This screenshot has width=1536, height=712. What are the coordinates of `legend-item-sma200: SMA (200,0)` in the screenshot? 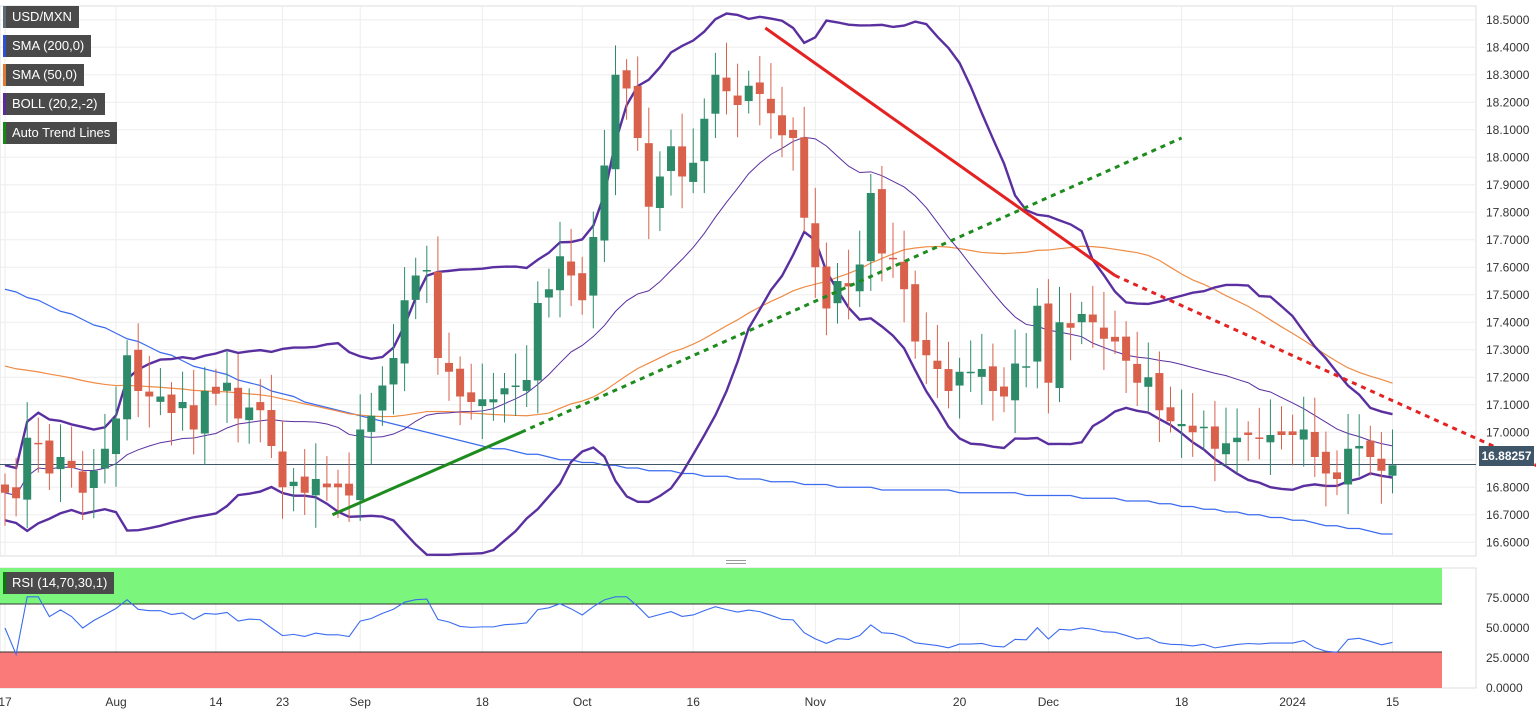 It's located at (47, 46).